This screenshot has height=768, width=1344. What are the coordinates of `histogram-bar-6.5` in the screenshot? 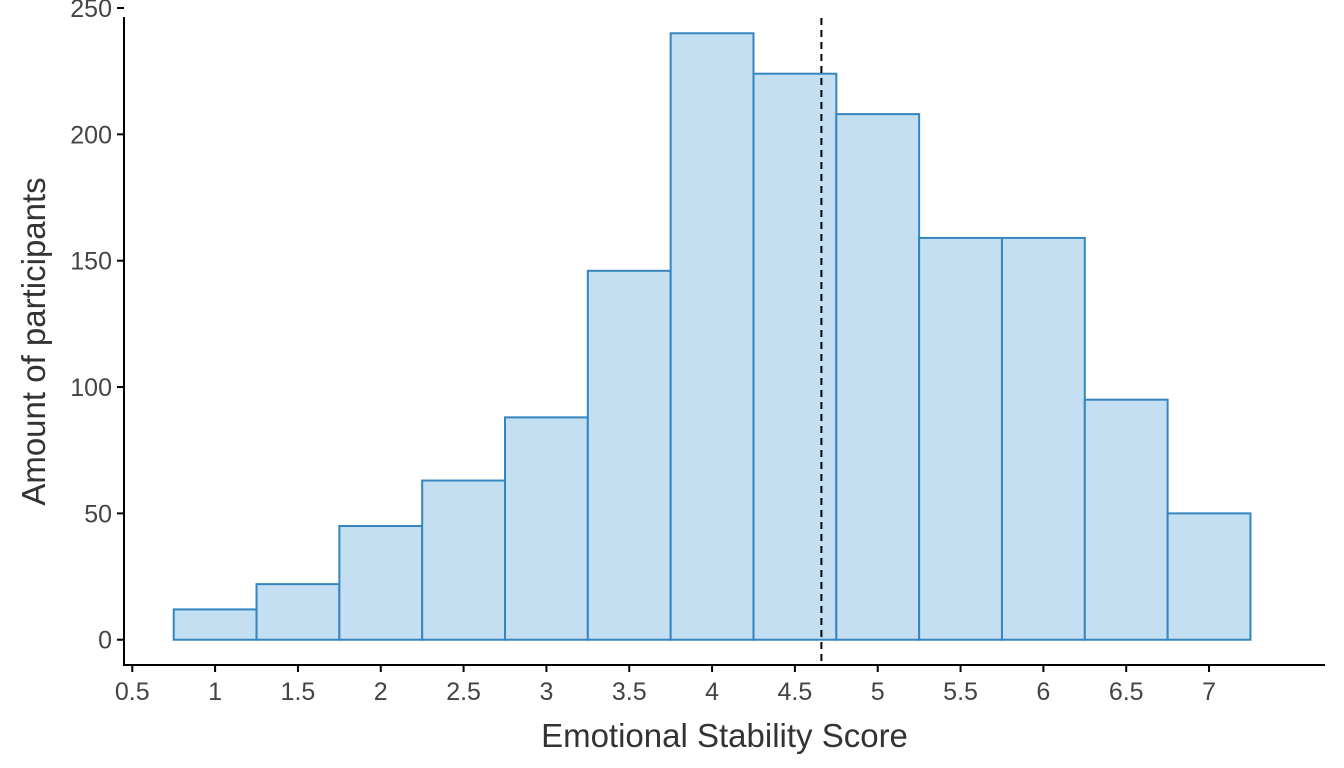 It's located at (1126, 519).